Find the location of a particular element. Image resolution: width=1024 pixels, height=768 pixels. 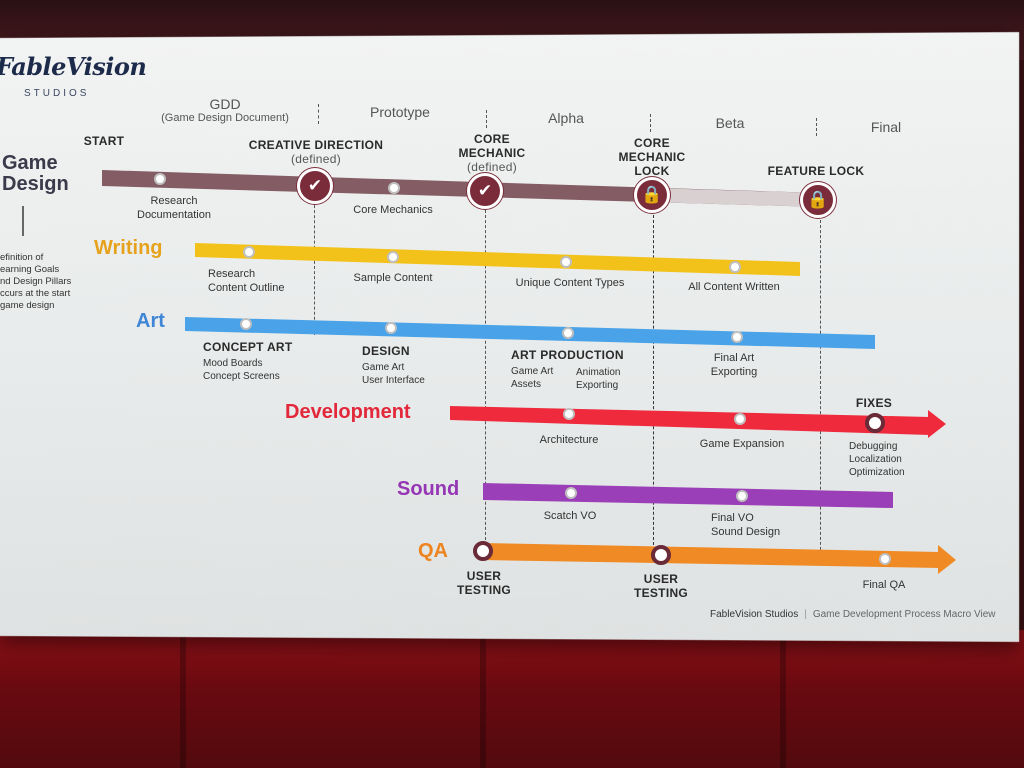

label-core-mechanic: CORE MECHANIC (defined) is located at coordinates (491, 153).